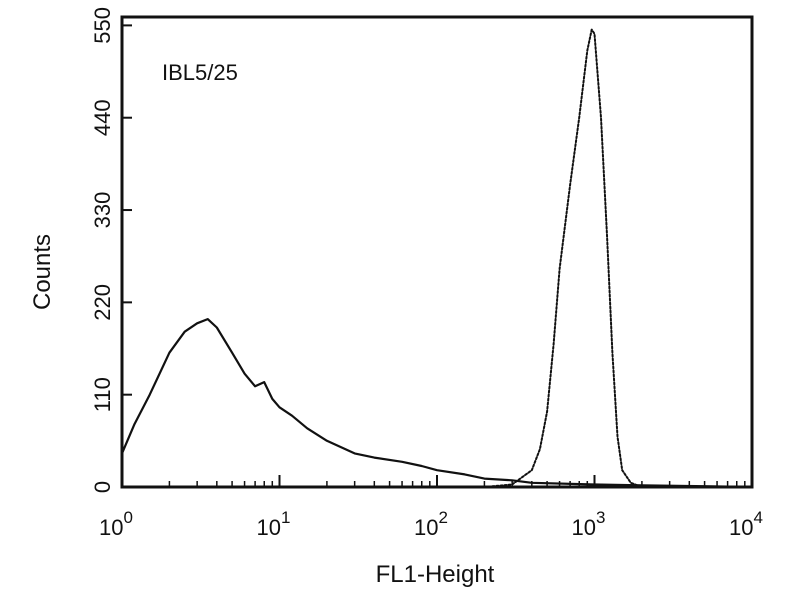  Describe the element at coordinates (102, 117) in the screenshot. I see `y-tick-label: 440` at that location.